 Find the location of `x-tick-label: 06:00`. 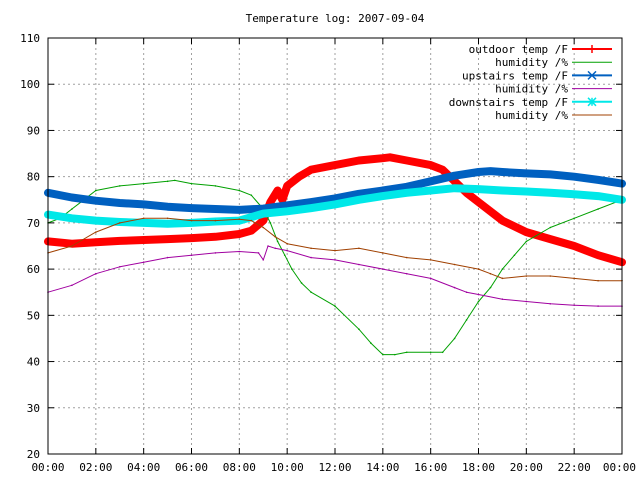

x-tick-label: 06:00 is located at coordinates (191, 467).